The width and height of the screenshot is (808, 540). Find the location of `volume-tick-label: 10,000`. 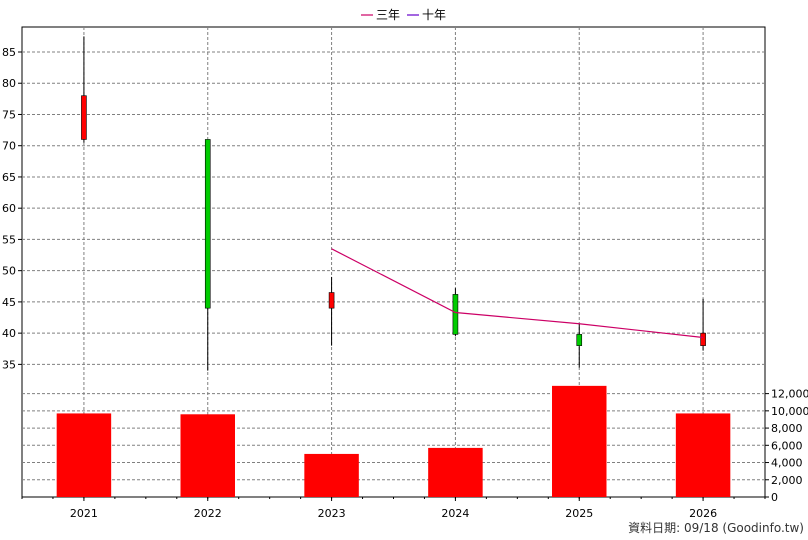

volume-tick-label: 10,000 is located at coordinates (789, 411).